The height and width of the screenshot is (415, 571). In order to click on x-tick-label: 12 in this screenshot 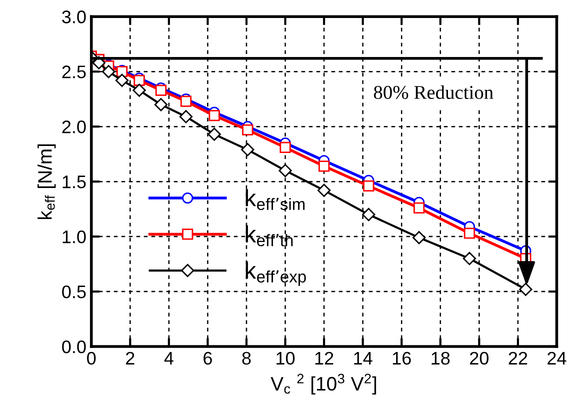, I will do `click(324, 358)`.